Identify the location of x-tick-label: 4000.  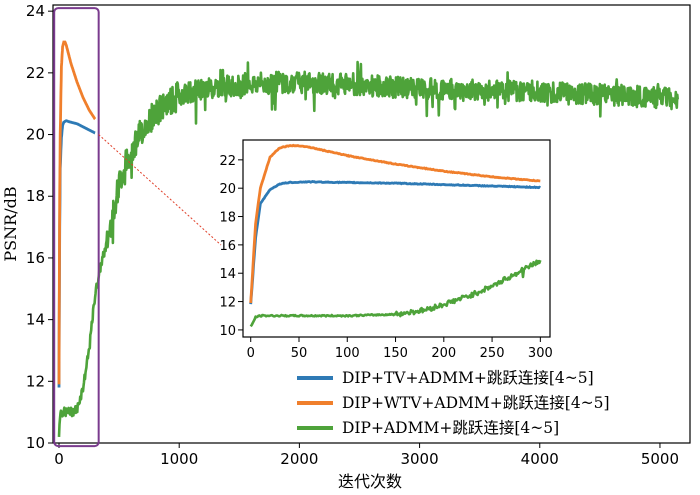
(540, 459).